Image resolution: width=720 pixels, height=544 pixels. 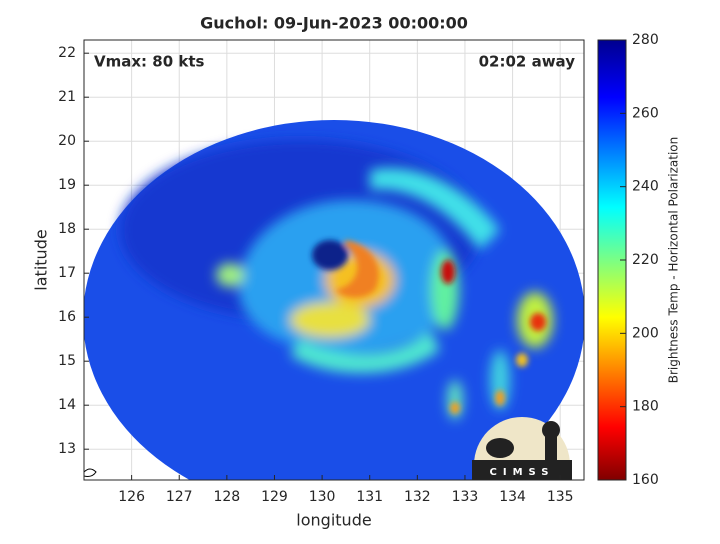 I want to click on logo-text: CIMSS, so click(x=522, y=472).